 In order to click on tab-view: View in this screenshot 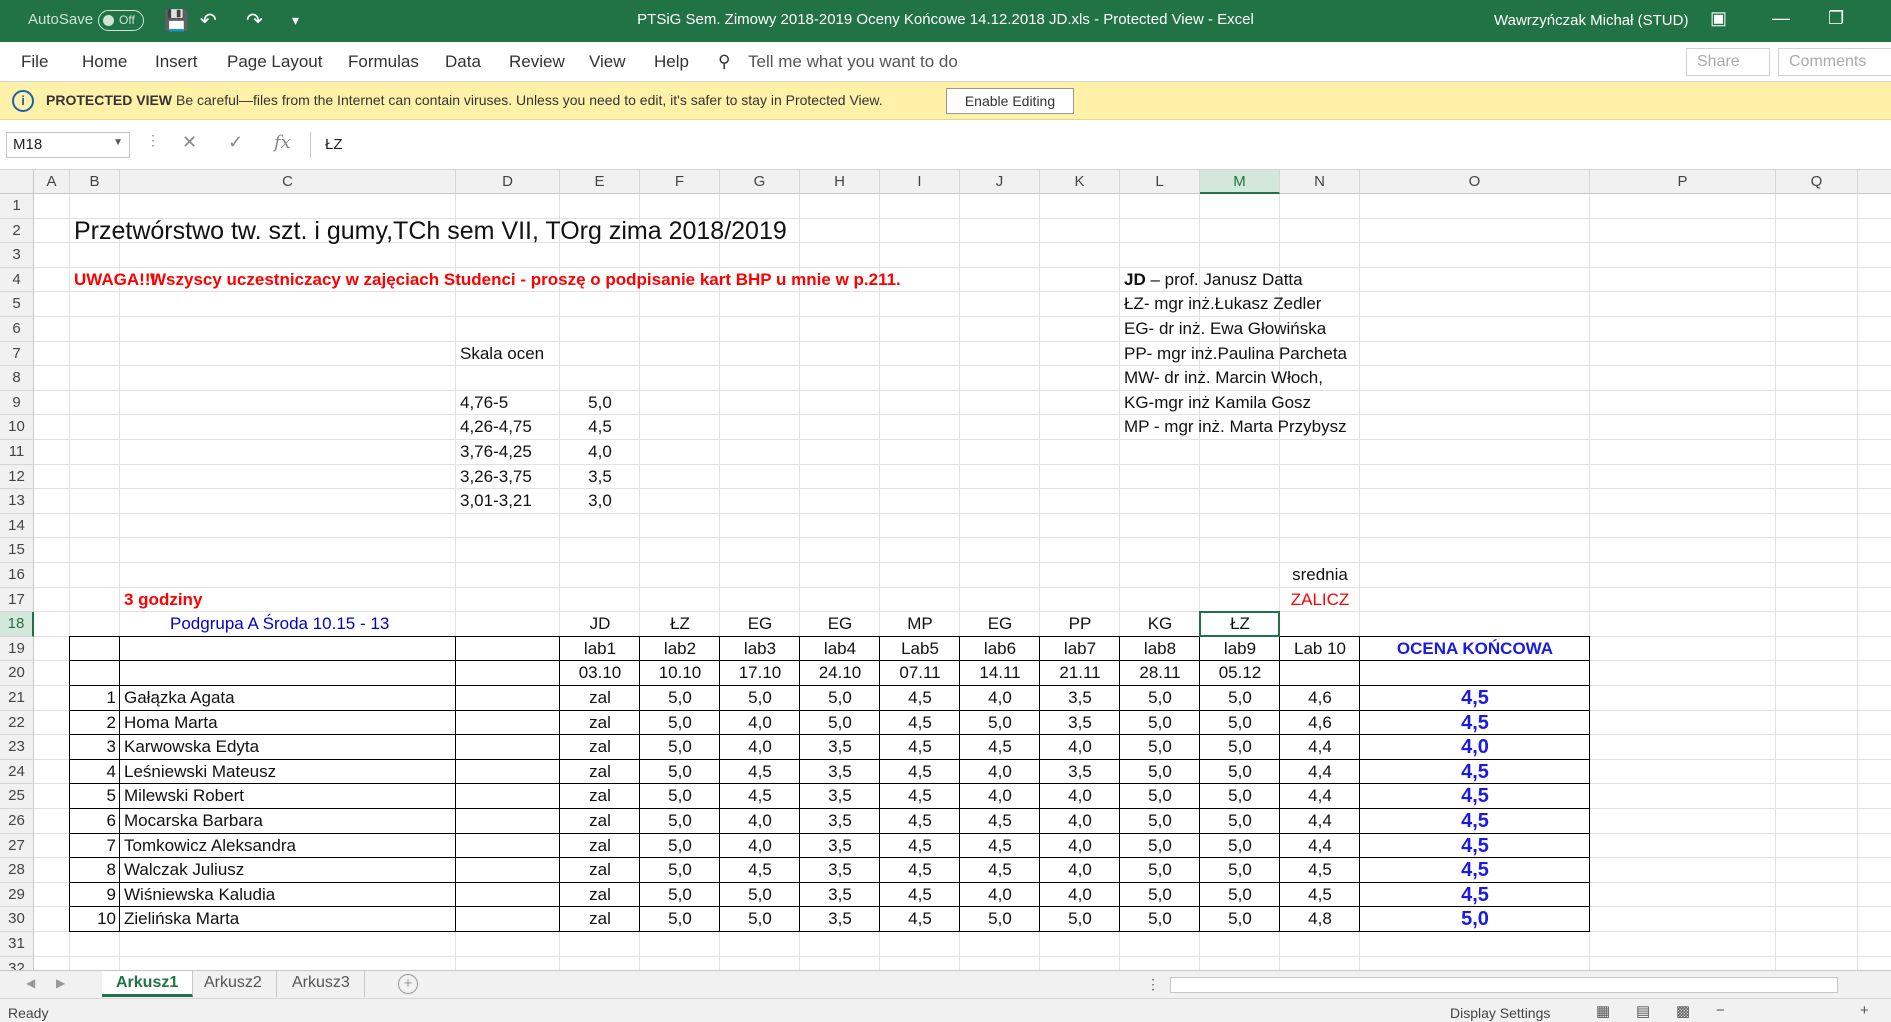, I will do `click(607, 61)`.